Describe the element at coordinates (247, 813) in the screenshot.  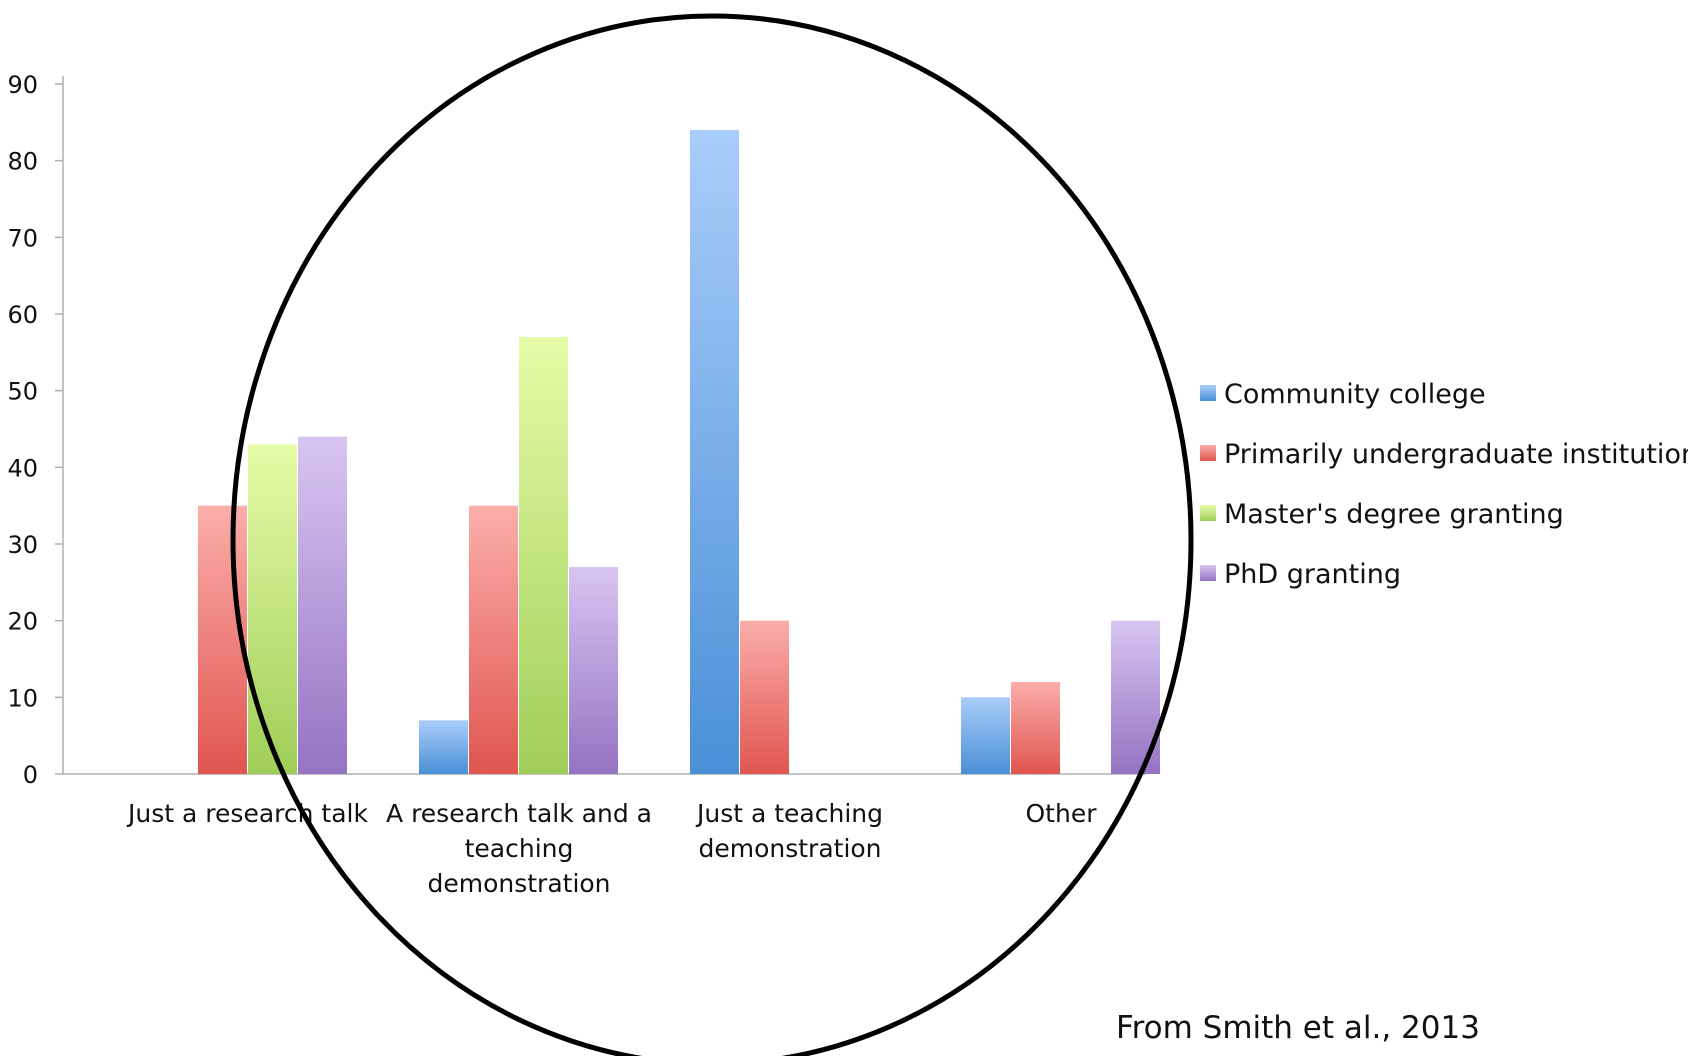
I see `category-label: Just a research talk` at that location.